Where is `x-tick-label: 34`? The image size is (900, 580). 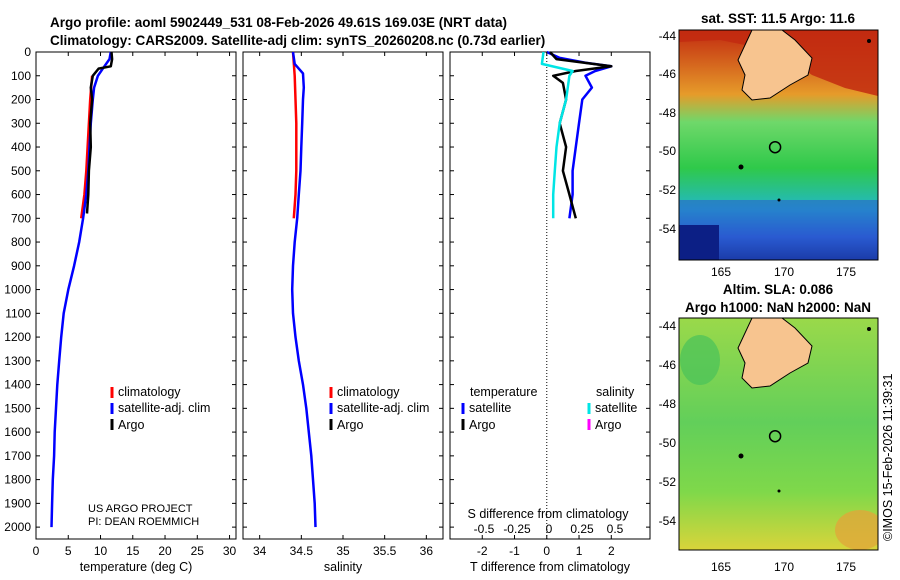
x-tick-label: 34 is located at coordinates (260, 551).